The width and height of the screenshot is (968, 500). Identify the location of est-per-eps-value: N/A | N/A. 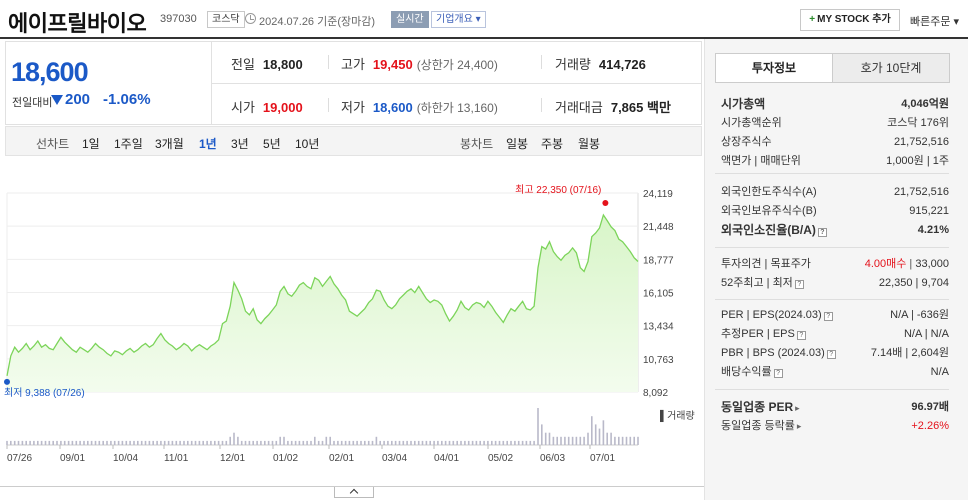
(926, 334).